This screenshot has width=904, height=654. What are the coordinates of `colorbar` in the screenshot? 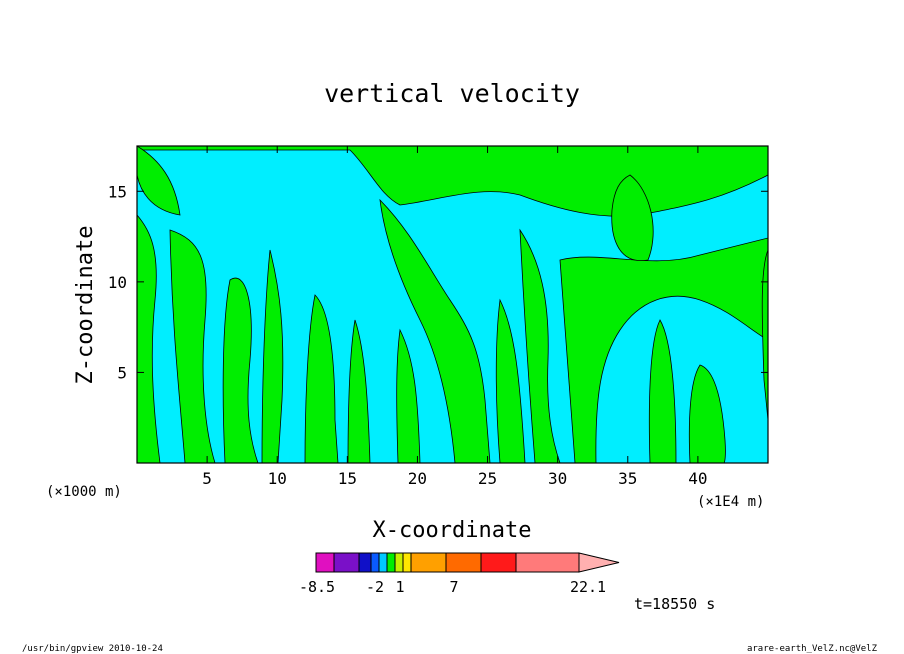 It's located at (467, 562).